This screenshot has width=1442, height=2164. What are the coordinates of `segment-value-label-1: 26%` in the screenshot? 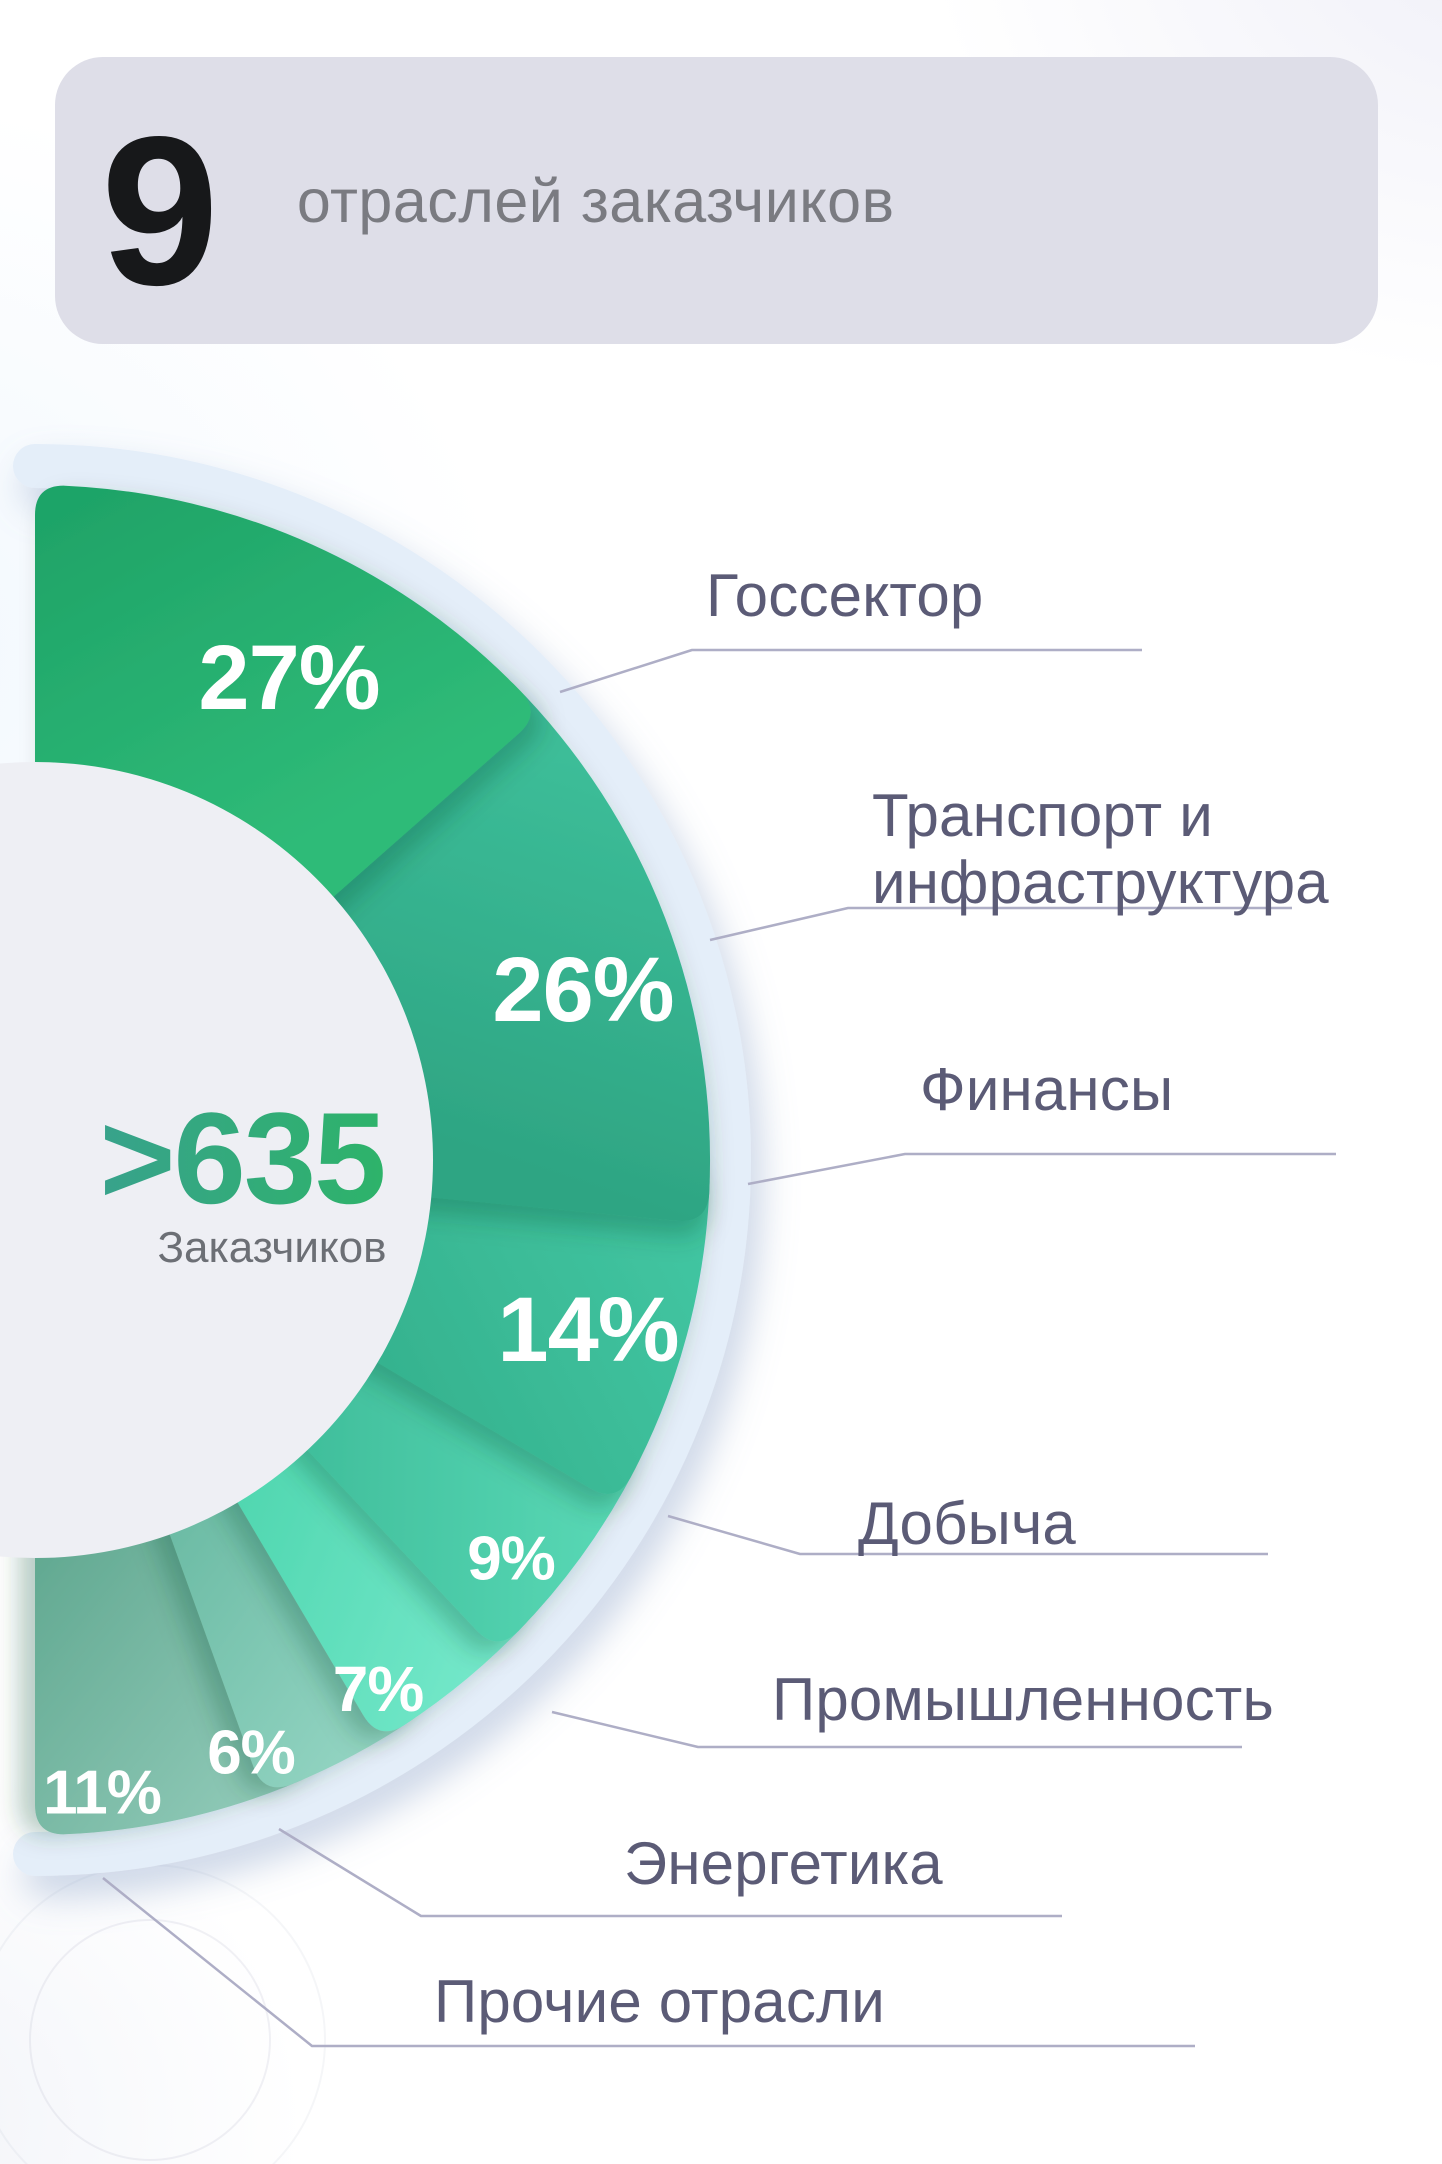 It's located at (582, 990).